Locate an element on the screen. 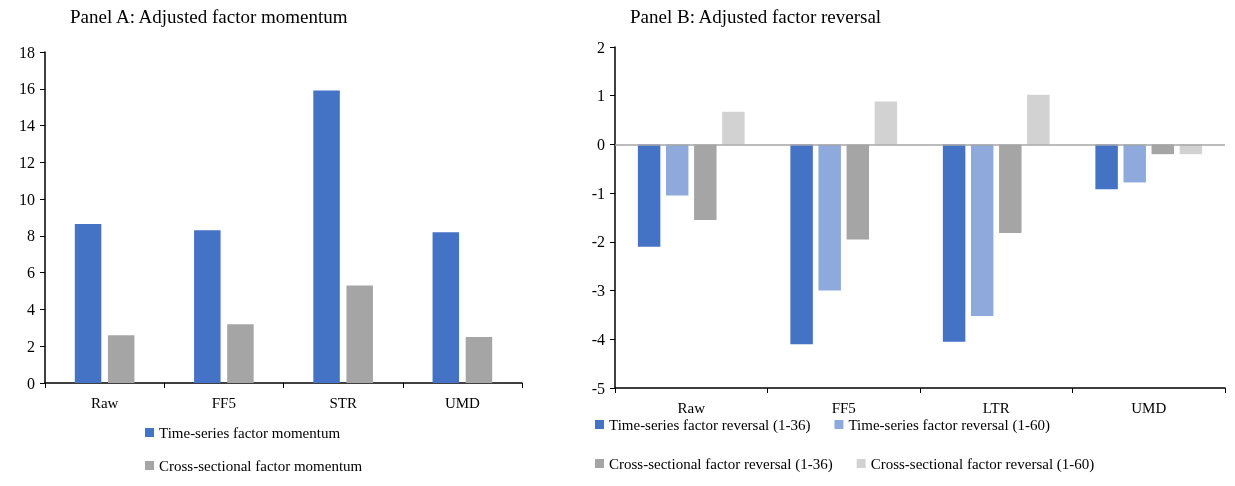 The width and height of the screenshot is (1235, 486). legend-label: Time-series factor momentum is located at coordinates (250, 432).